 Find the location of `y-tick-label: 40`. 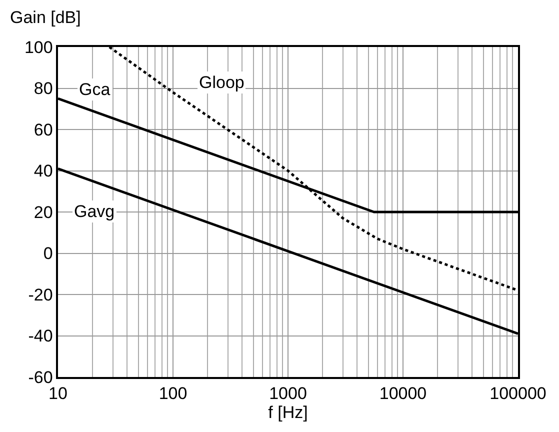

y-tick-label: 40 is located at coordinates (43, 171).